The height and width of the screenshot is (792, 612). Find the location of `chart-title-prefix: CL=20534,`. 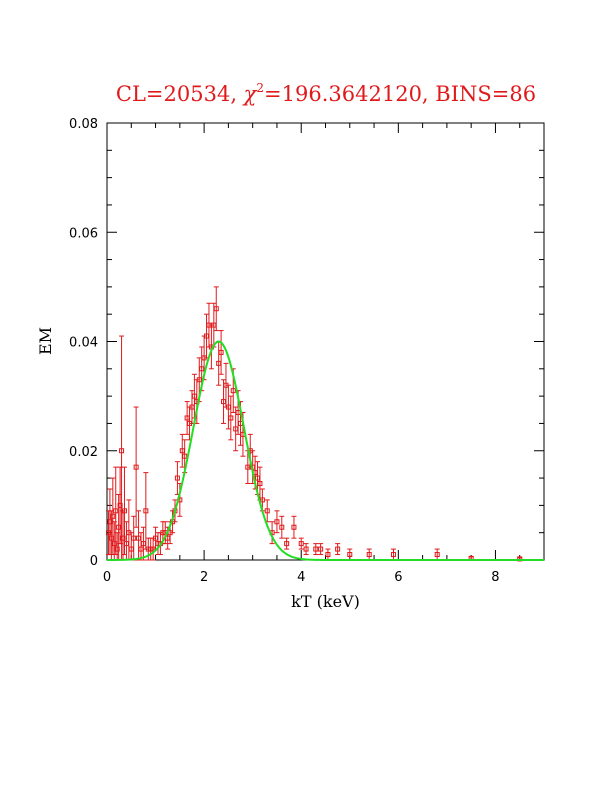

chart-title-prefix: CL=20534, is located at coordinates (180, 94).